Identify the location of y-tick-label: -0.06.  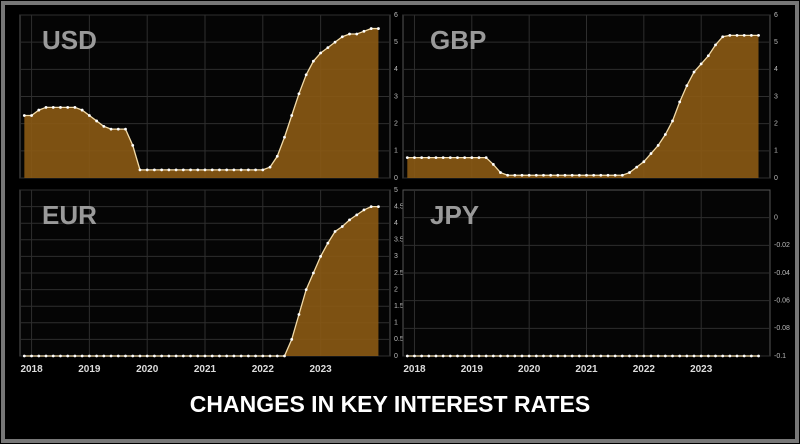
(782, 301).